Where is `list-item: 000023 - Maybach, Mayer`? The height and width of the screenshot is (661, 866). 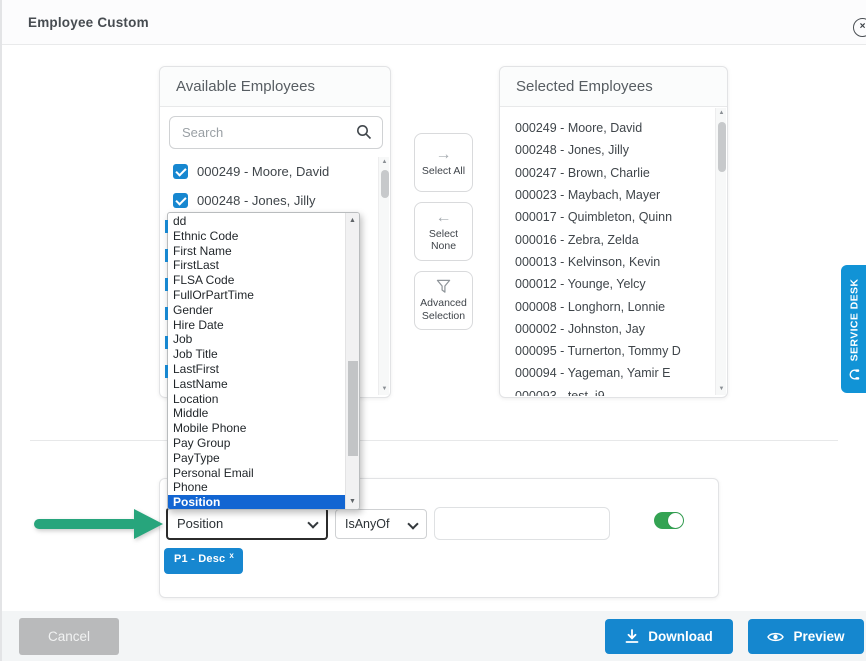
list-item: 000023 - Maybach, Mayer is located at coordinates (588, 195).